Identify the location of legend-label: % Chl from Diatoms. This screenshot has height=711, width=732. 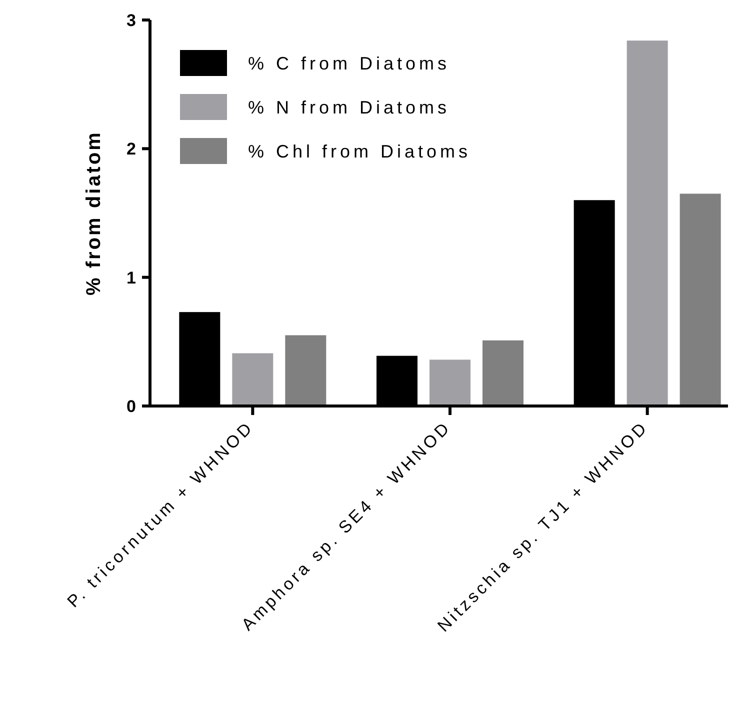
(360, 151).